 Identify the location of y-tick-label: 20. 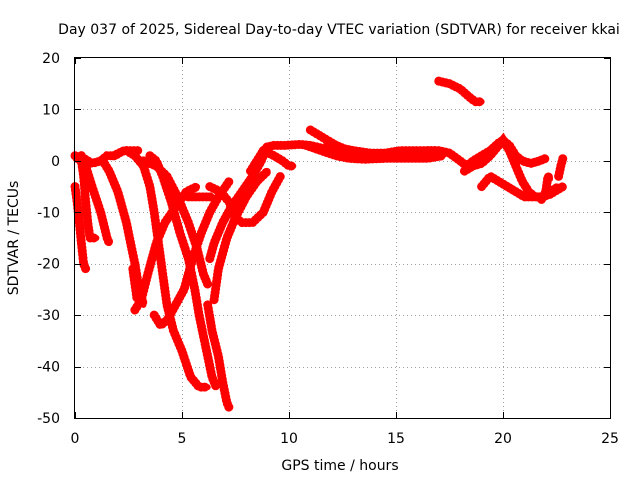
(51, 59).